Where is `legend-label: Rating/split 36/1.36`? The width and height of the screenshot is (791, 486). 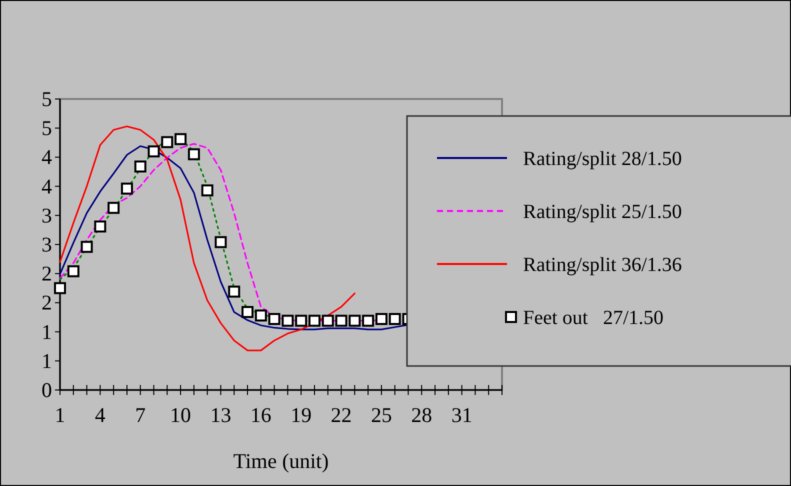
legend-label: Rating/split 36/1.36 is located at coordinates (602, 265).